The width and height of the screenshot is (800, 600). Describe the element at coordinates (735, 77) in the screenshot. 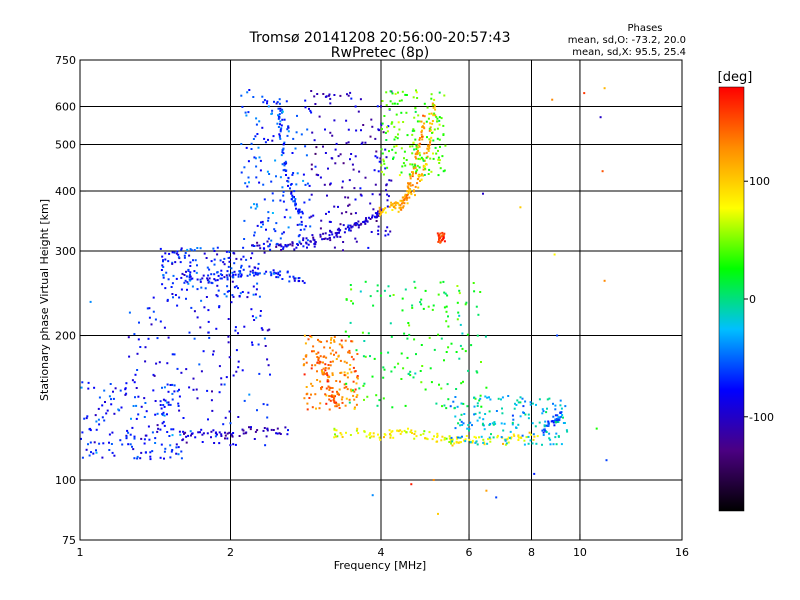

I see `colorbar-label: [deg]` at that location.